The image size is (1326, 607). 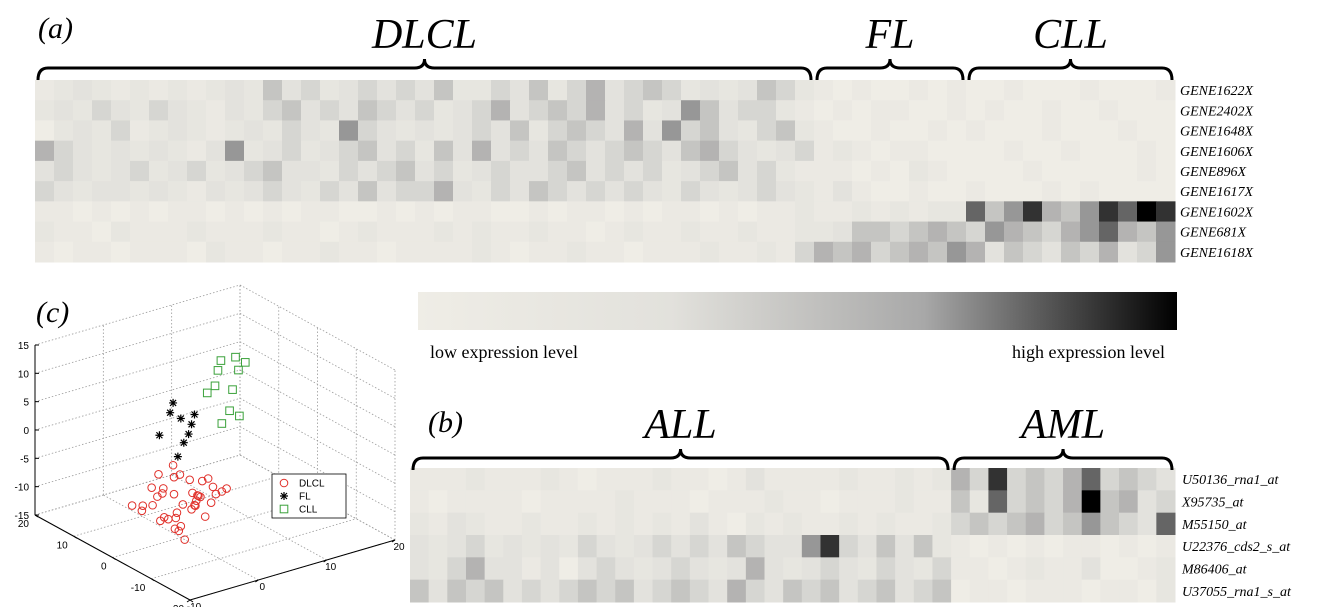 What do you see at coordinates (263, 587) in the screenshot?
I see `x-tick-label: 0` at bounding box center [263, 587].